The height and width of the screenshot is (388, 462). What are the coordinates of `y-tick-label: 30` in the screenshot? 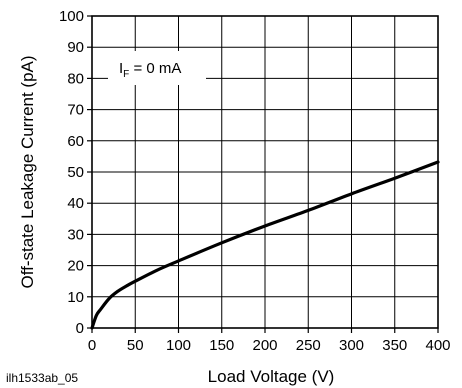 It's located at (75, 234).